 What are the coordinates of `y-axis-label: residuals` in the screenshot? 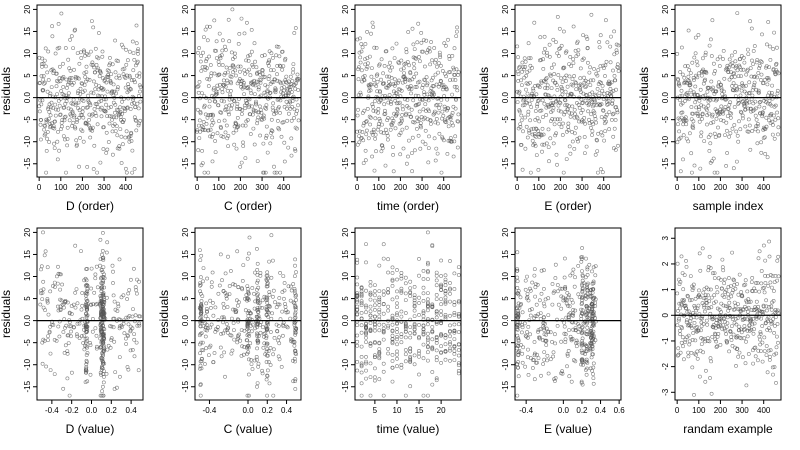 It's located at (484, 91).